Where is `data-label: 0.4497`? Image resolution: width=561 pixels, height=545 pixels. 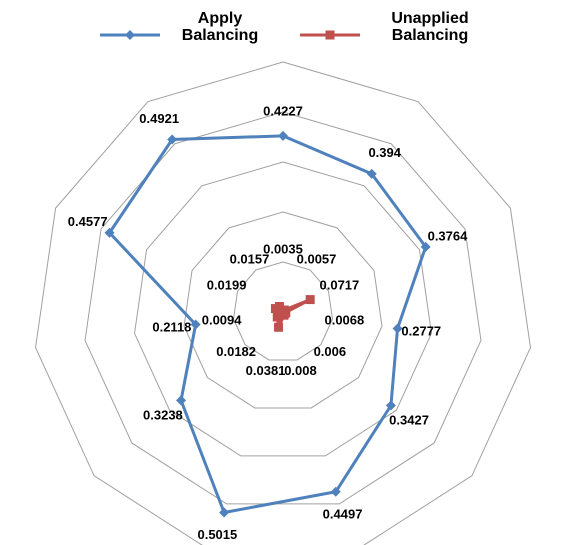 data-label: 0.4497 is located at coordinates (343, 513).